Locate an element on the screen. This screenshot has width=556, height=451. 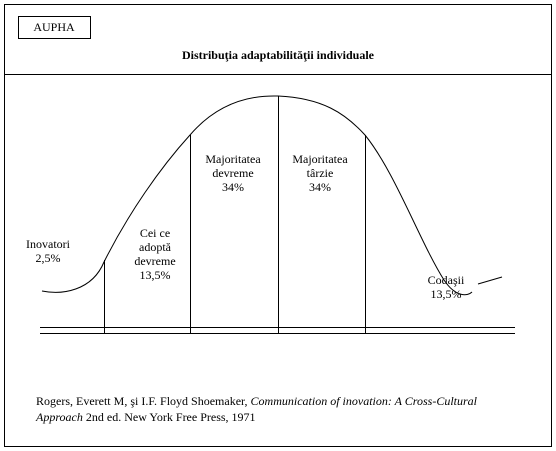
segment-label: Codaşii 13,5% is located at coordinates (446, 287).